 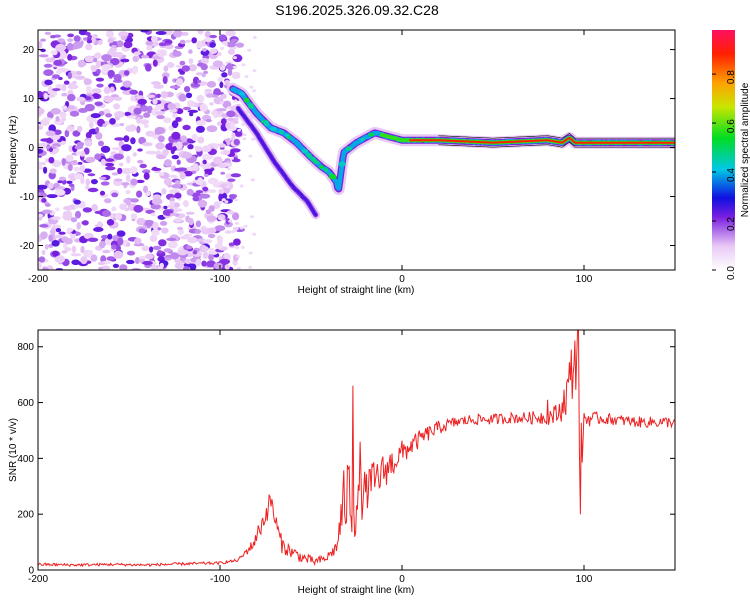 What do you see at coordinates (220, 279) in the screenshot?
I see `spectrogram-x-tick-label: -100` at bounding box center [220, 279].